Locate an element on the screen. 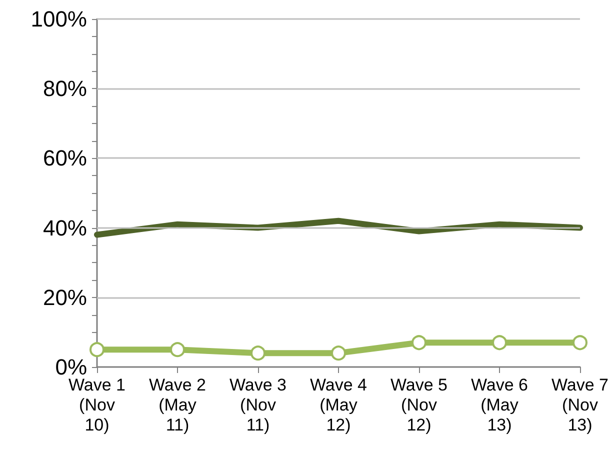 The width and height of the screenshot is (615, 457). y-tick-label: 40% is located at coordinates (64, 227).